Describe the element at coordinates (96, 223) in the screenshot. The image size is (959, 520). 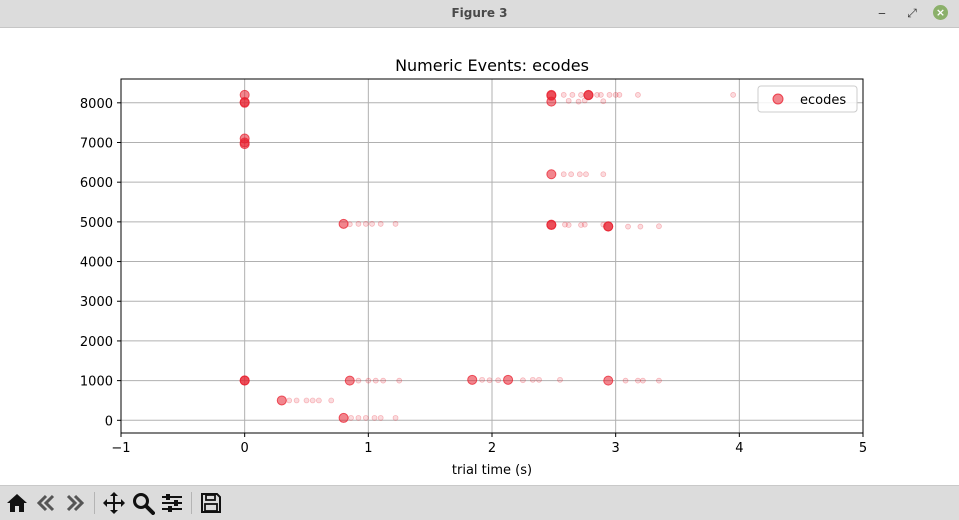
I see `y-tick-label: 5000` at that location.